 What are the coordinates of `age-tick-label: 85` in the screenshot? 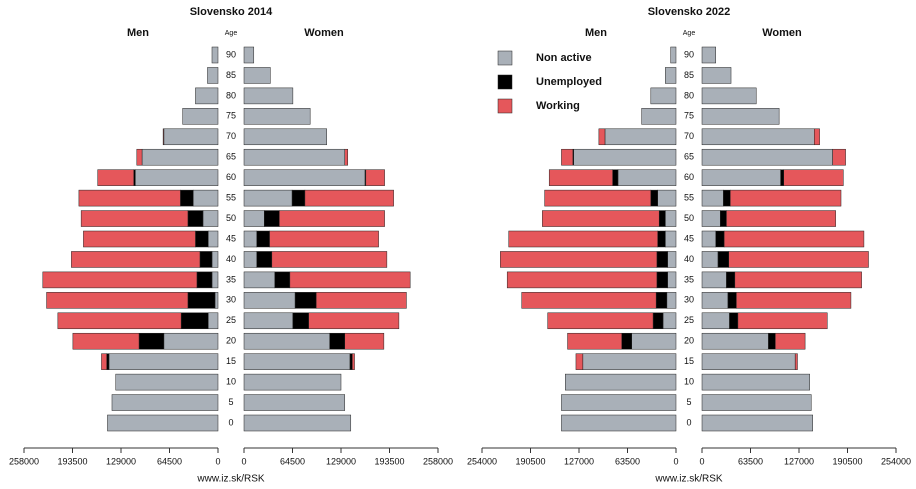 It's located at (231, 75).